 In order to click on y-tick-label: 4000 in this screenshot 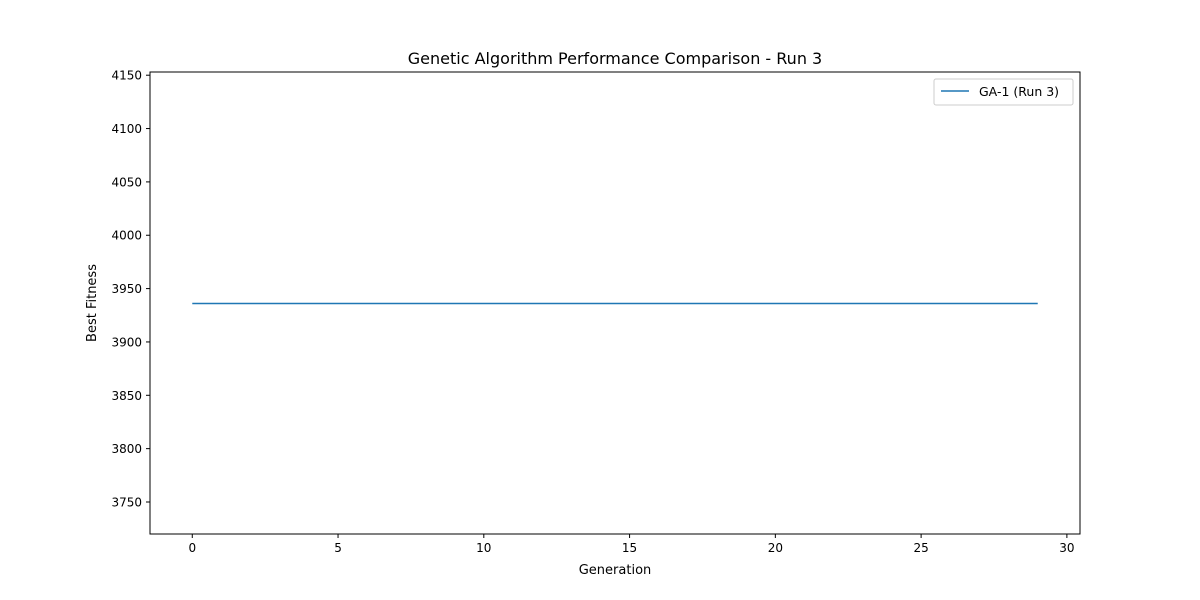, I will do `click(126, 236)`.